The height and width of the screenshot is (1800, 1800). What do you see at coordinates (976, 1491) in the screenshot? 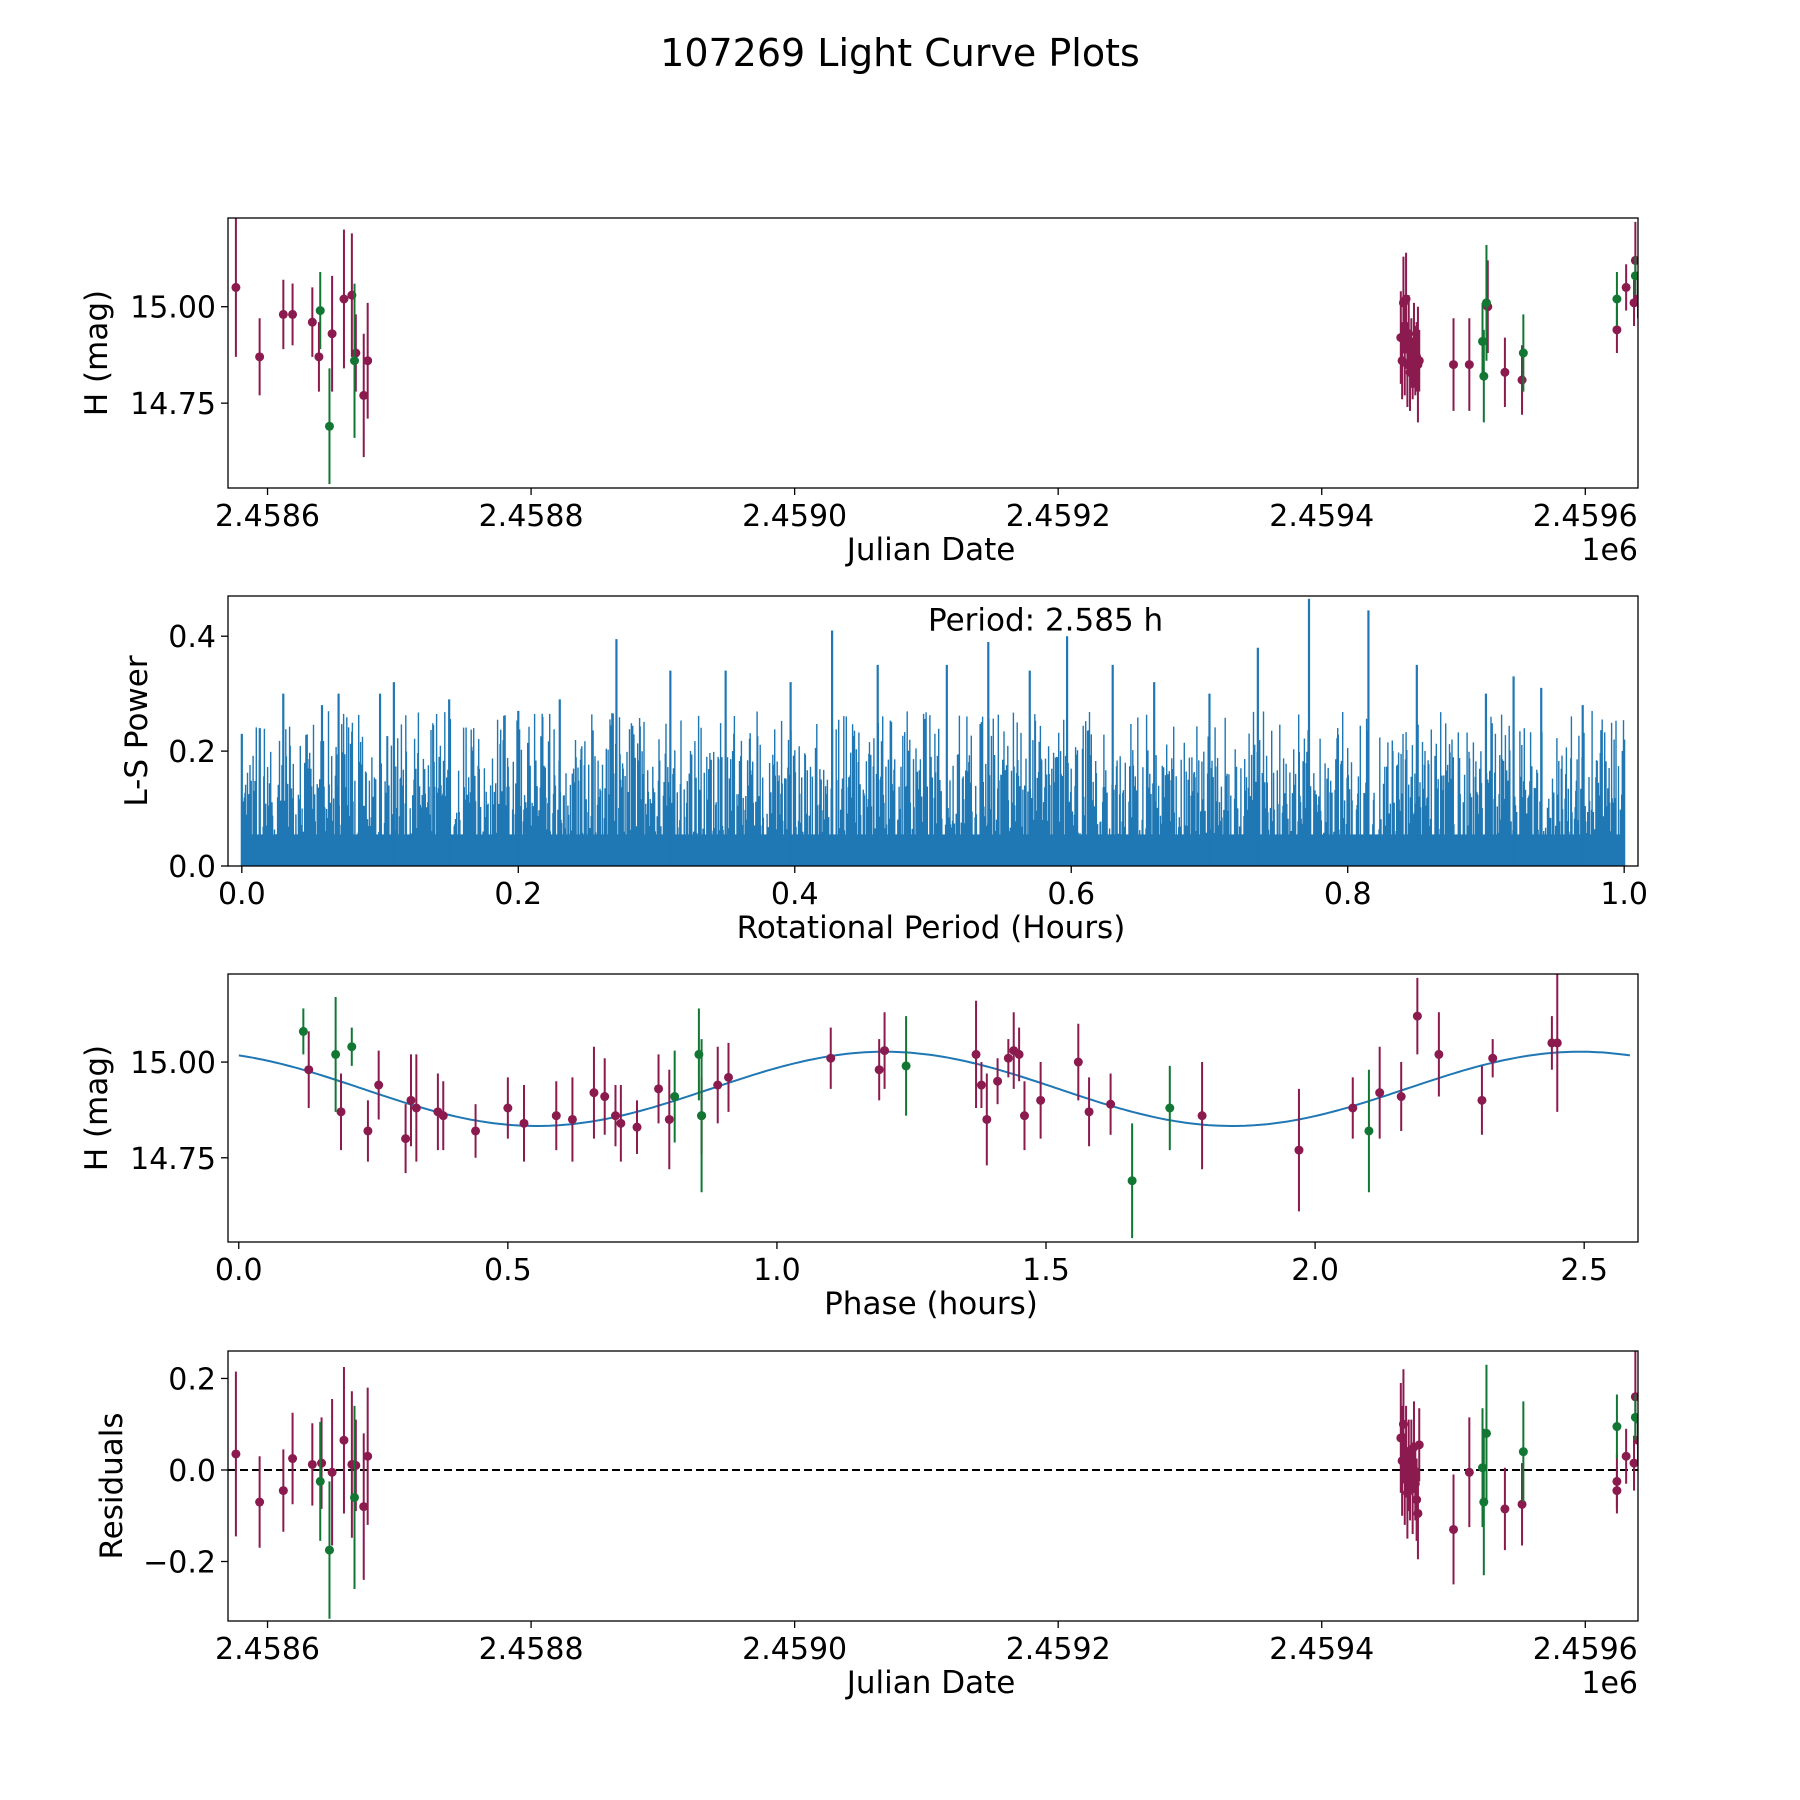
I see `series-g` at bounding box center [976, 1491].